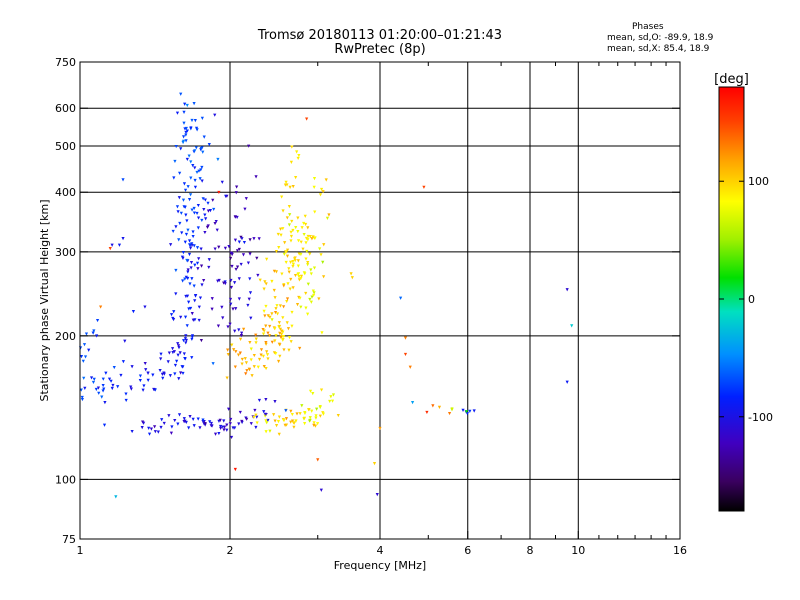  Describe the element at coordinates (65, 192) in the screenshot. I see `y-tick-label: 400` at that location.